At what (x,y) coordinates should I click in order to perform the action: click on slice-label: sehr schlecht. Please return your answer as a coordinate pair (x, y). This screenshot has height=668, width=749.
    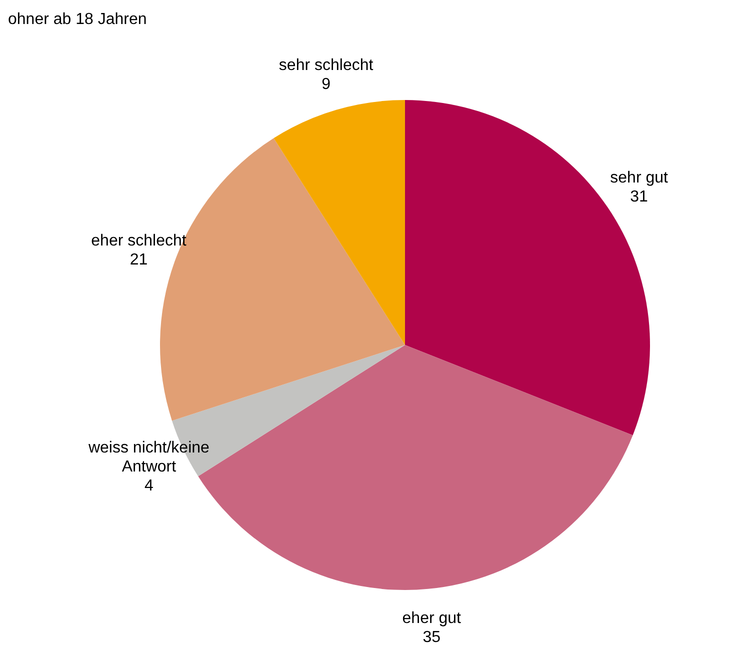
    Looking at the image, I should click on (326, 65).